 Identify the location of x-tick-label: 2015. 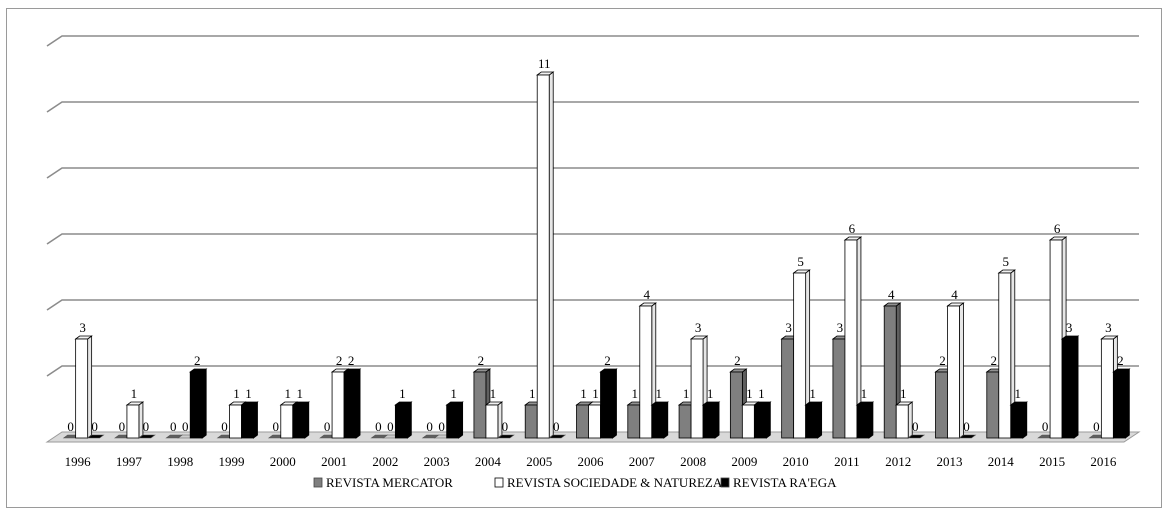
(1052, 461).